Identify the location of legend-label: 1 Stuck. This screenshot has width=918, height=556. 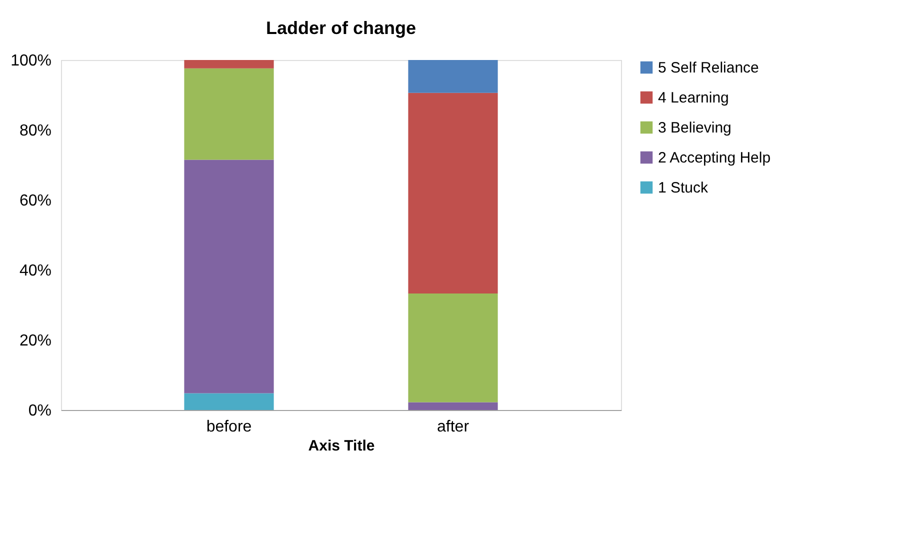
(683, 188).